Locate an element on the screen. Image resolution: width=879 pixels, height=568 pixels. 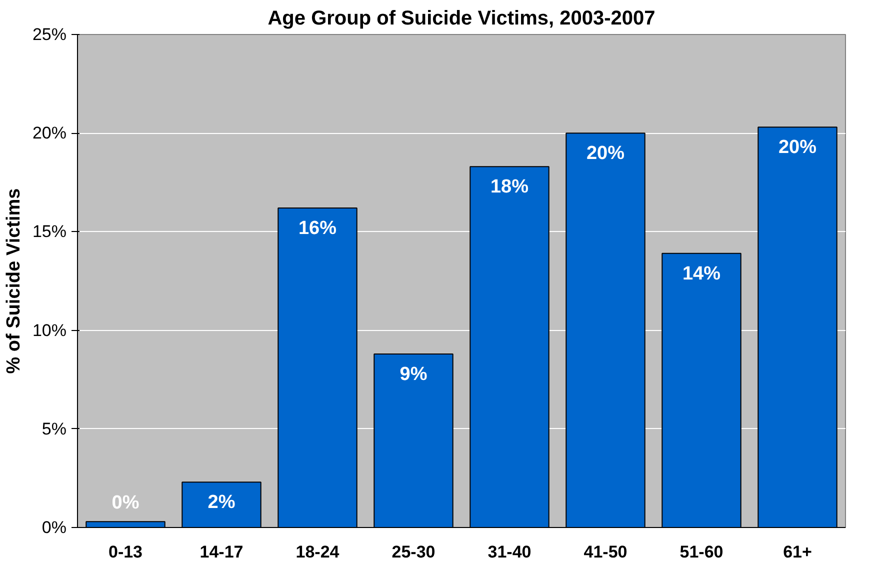
x-tick-label: 18-24 is located at coordinates (318, 552).